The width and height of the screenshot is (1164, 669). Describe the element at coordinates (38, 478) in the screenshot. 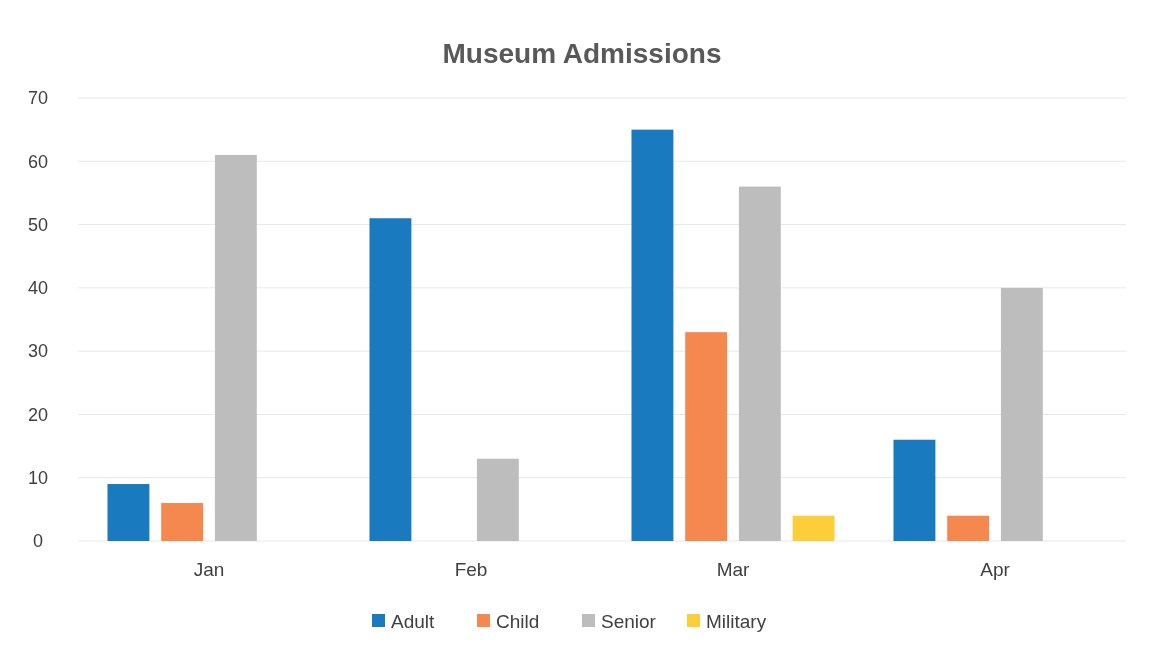

I see `y-tick-label: 10` at that location.